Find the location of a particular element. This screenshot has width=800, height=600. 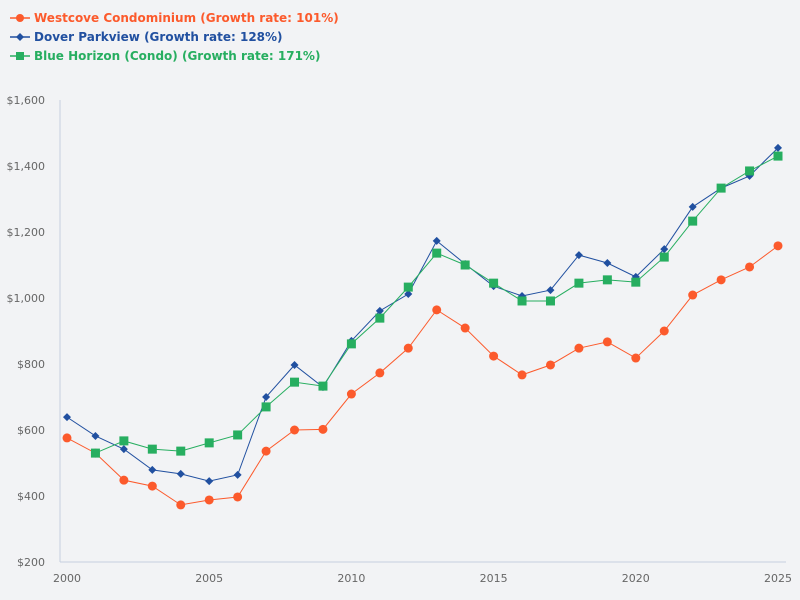

data-point-1-2003 is located at coordinates (152, 469).